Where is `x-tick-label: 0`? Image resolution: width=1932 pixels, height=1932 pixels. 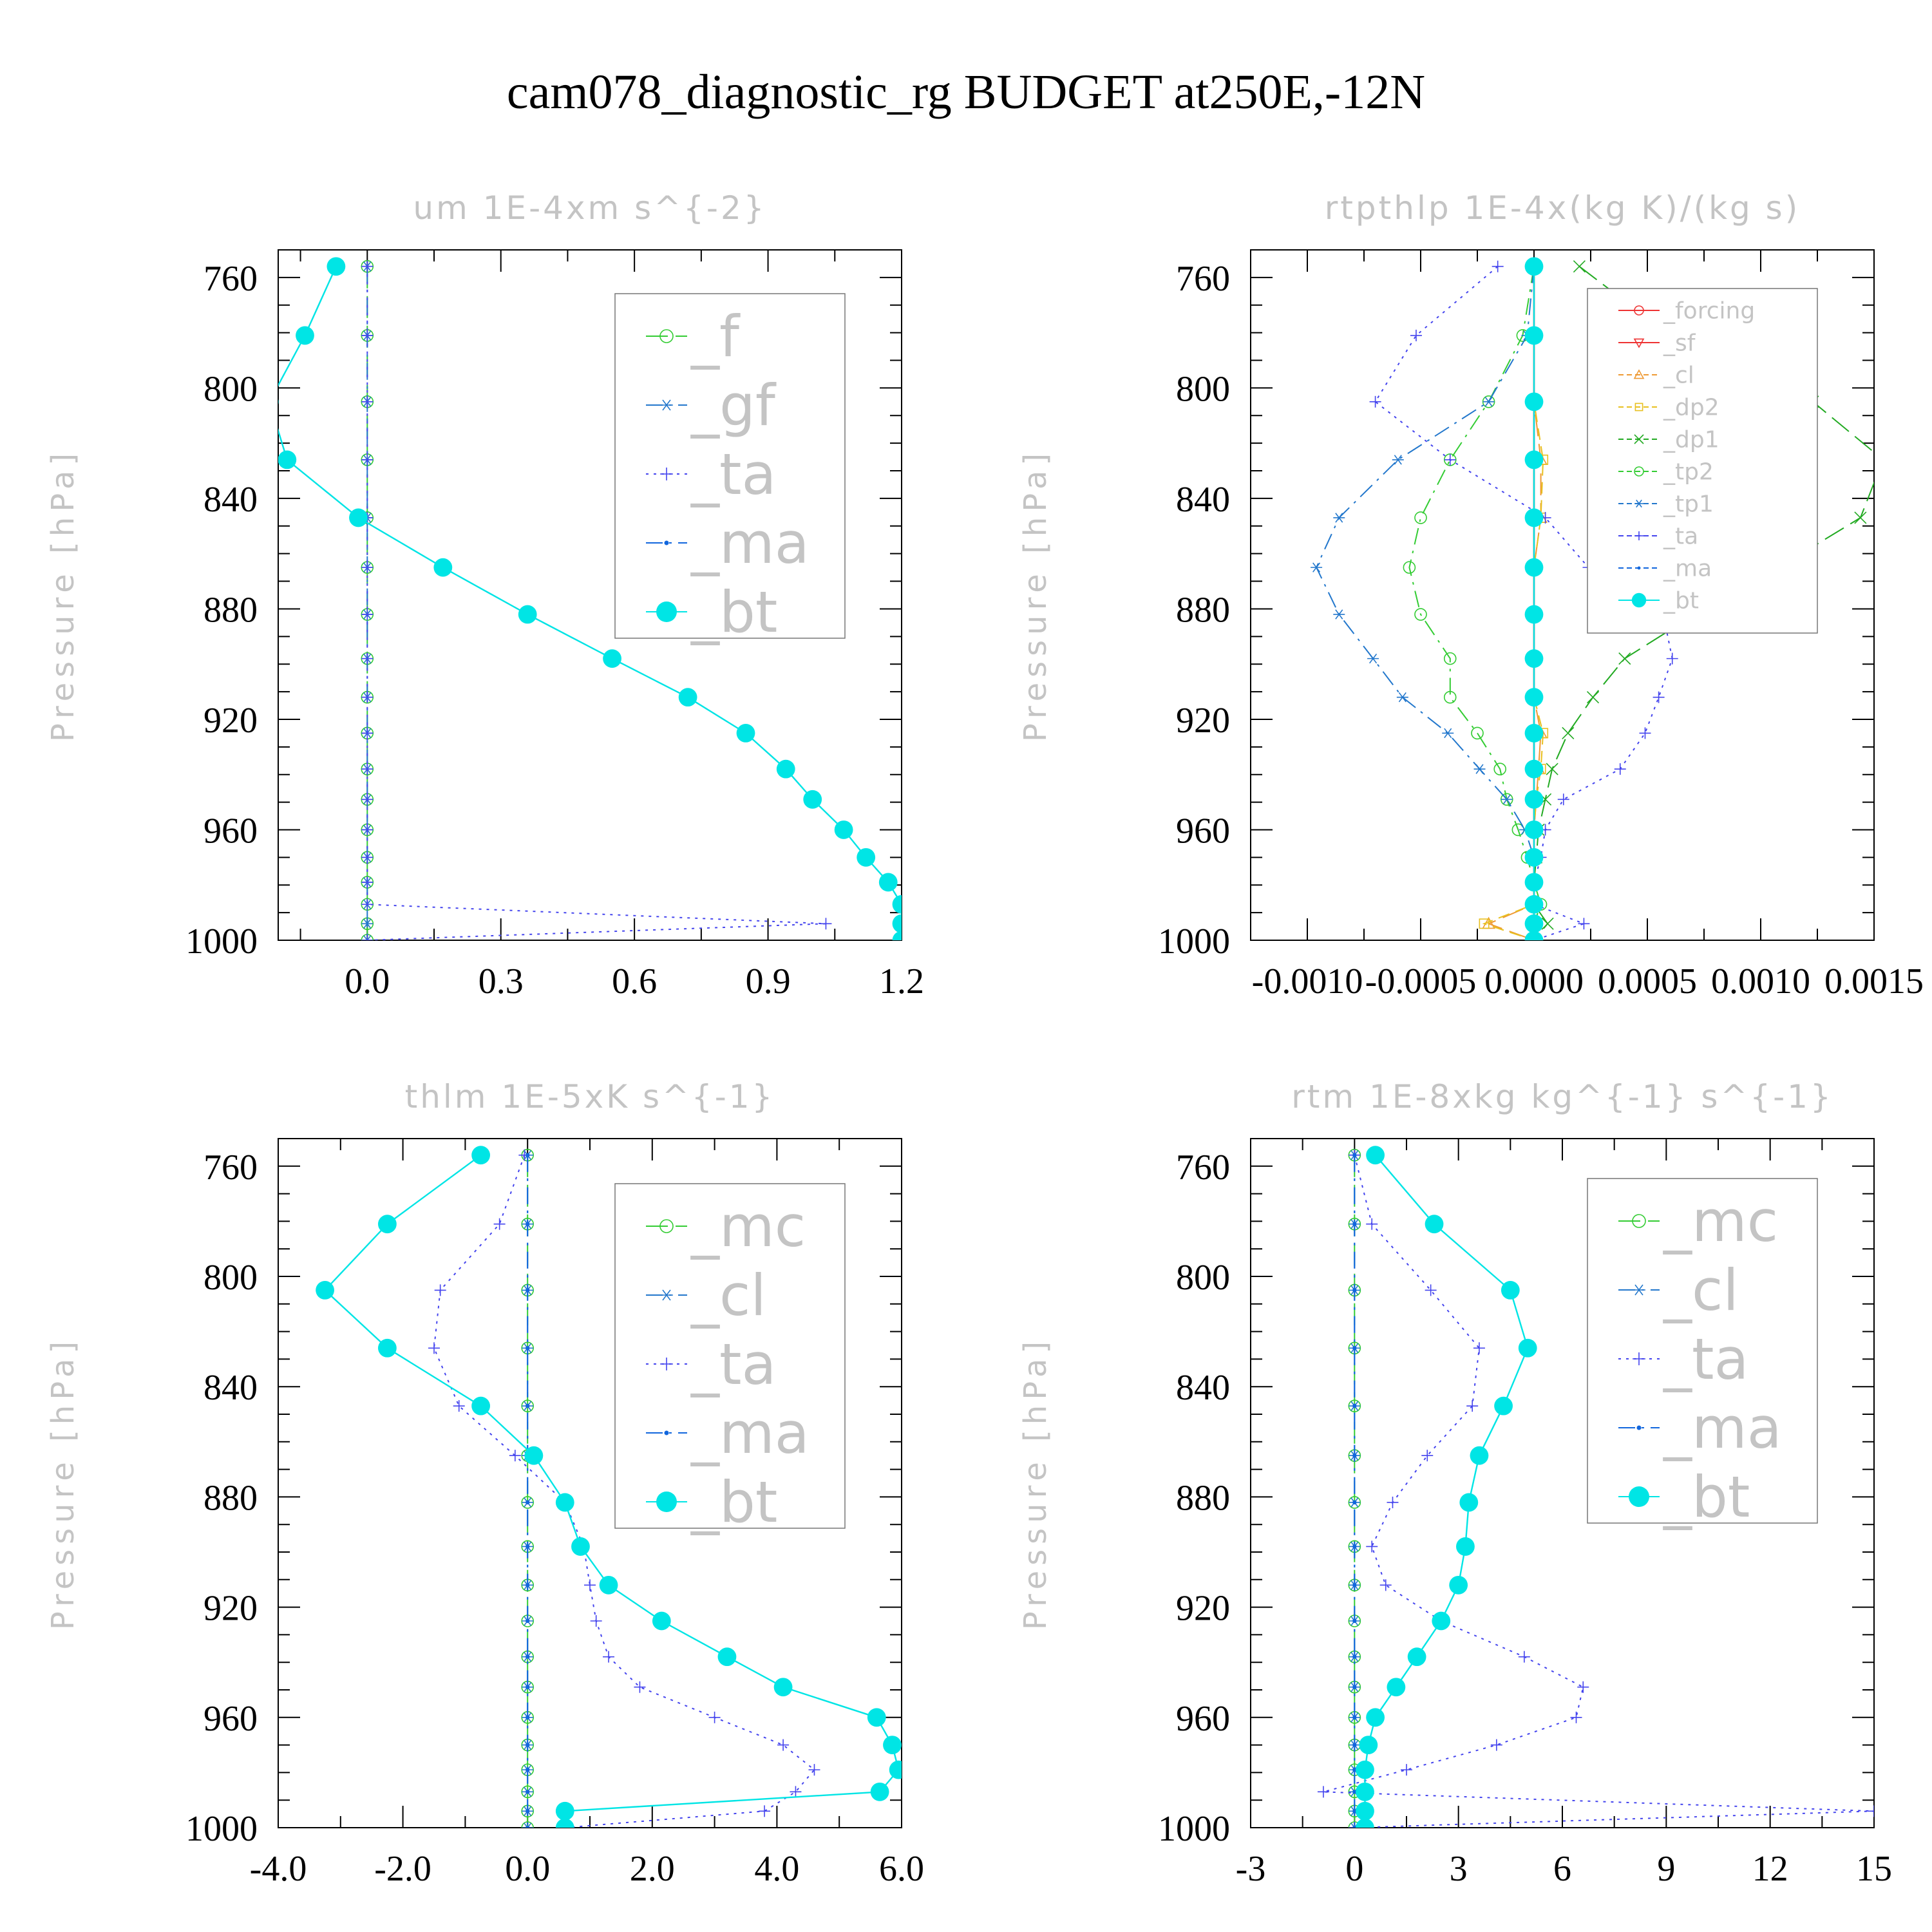 x-tick-label: 0 is located at coordinates (1354, 1869).